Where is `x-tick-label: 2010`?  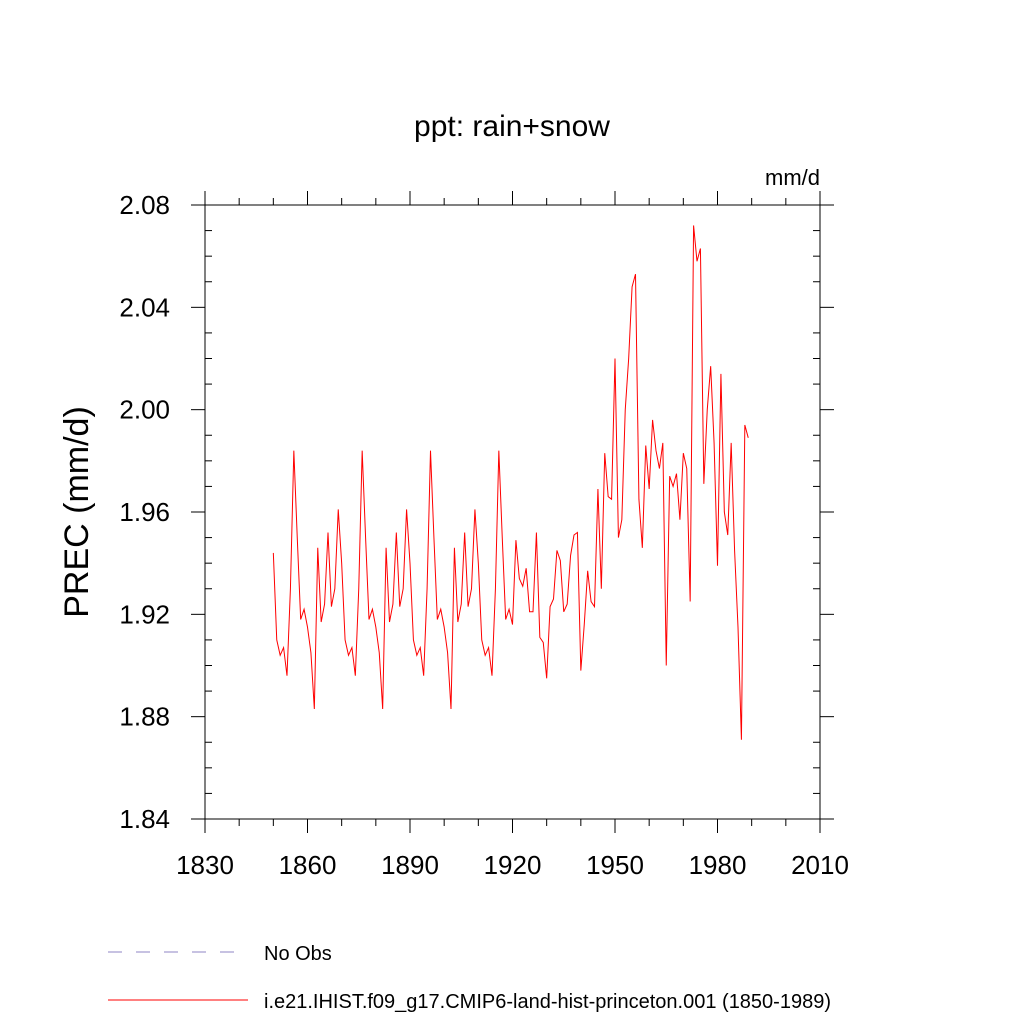
x-tick-label: 2010 is located at coordinates (820, 865).